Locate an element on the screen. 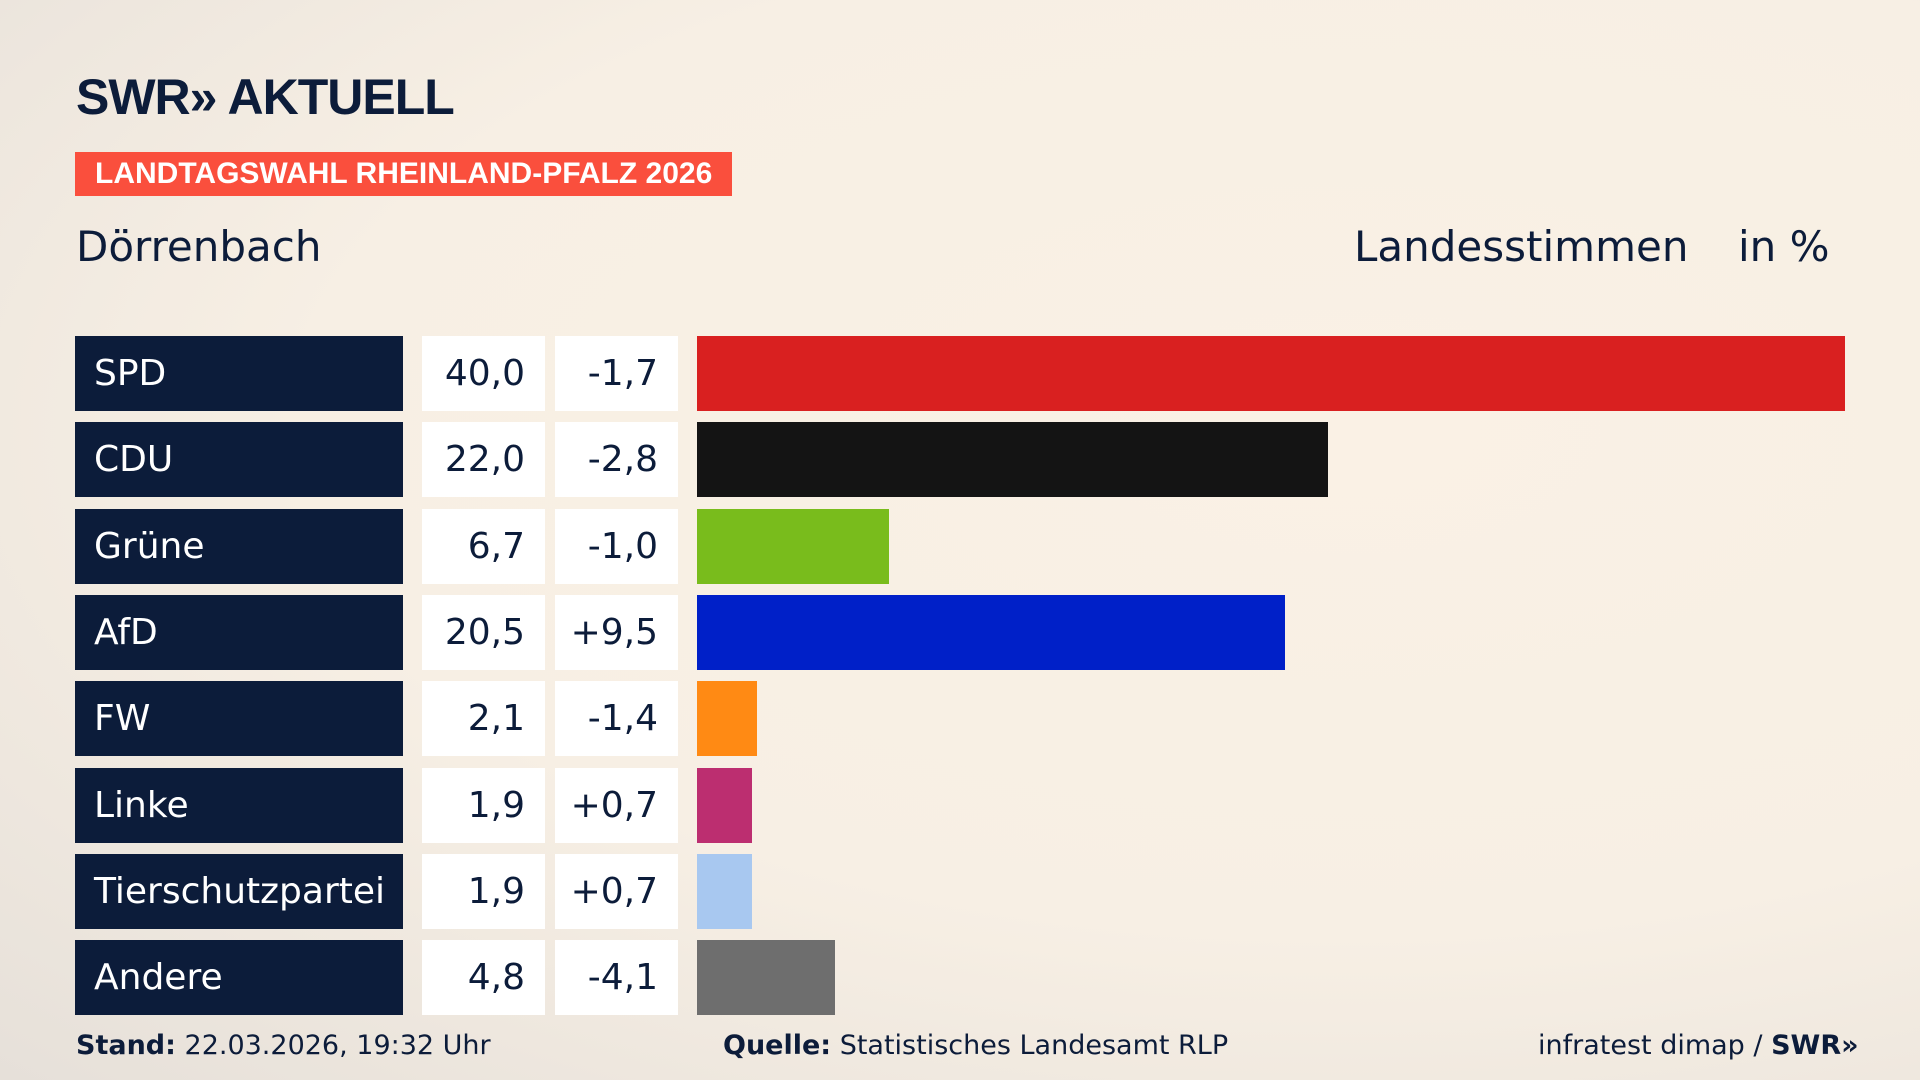 The width and height of the screenshot is (1920, 1080). party-diff: -4,1 is located at coordinates (616, 978).